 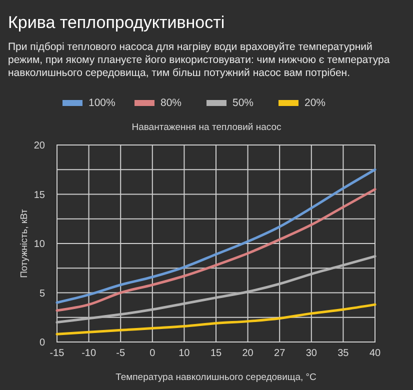 What do you see at coordinates (24, 243) in the screenshot?
I see `y-axis-title: Потужність, кВт` at bounding box center [24, 243].